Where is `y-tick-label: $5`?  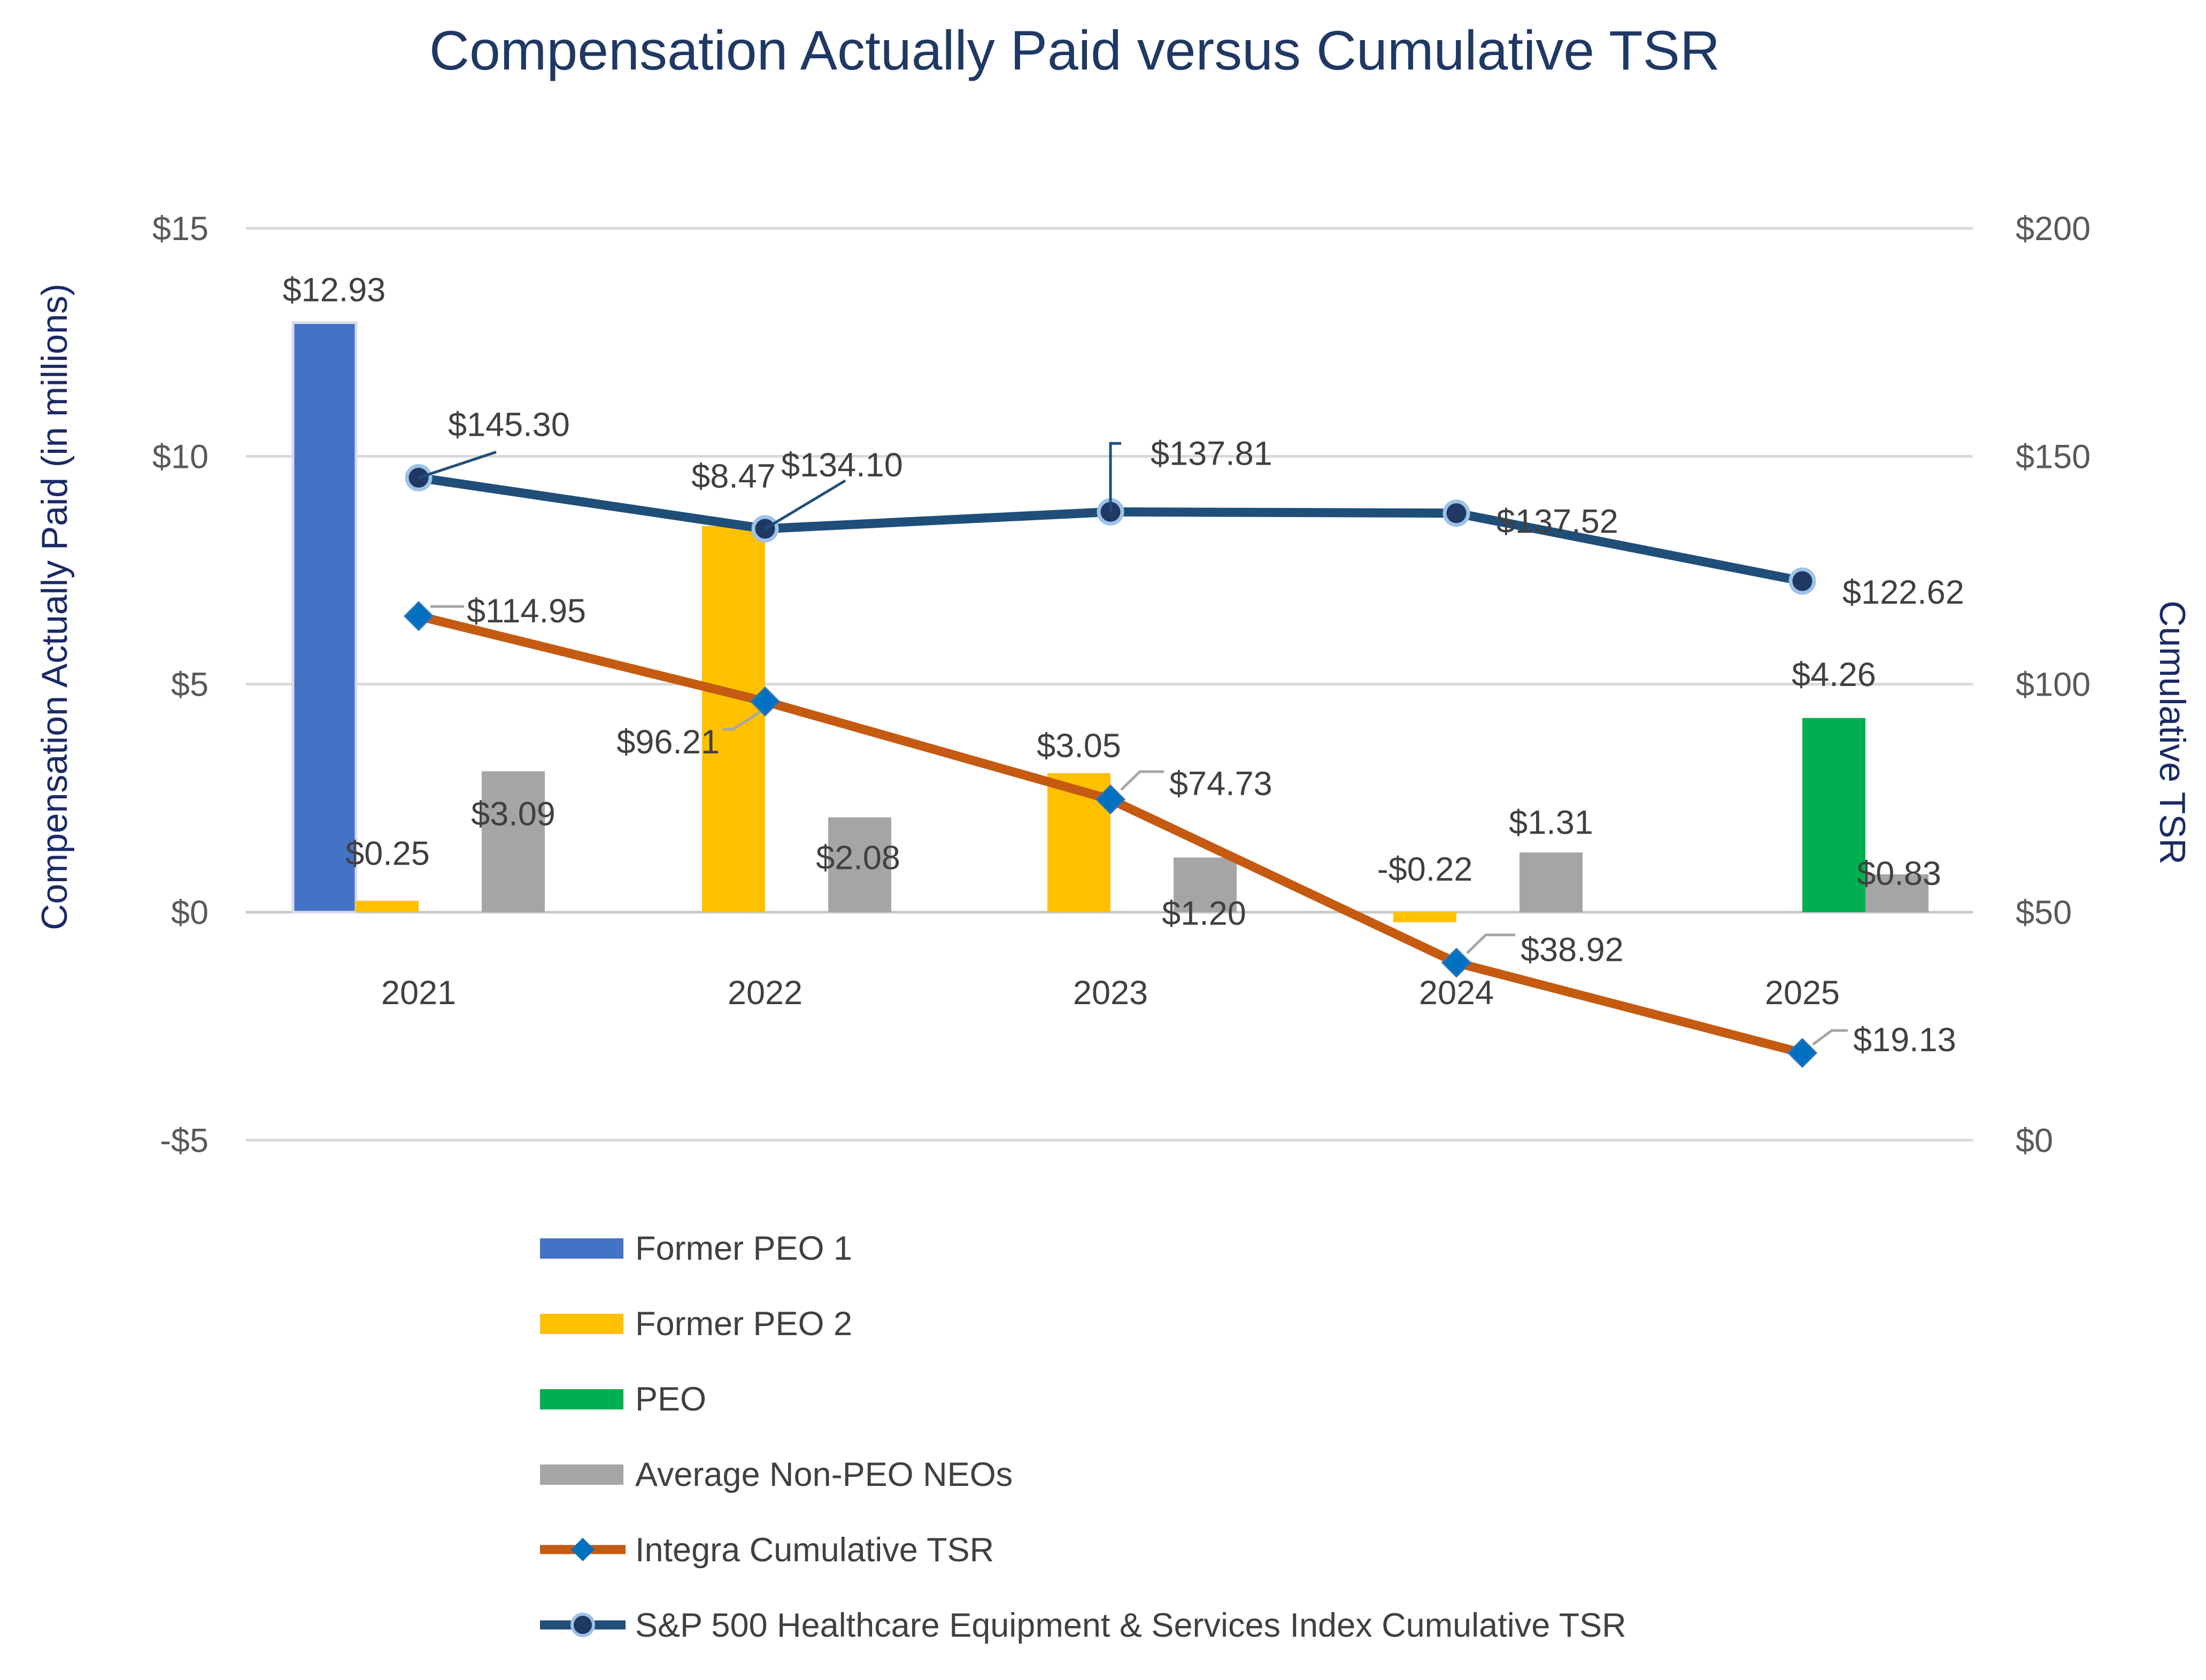
y-tick-label: $5 is located at coordinates (190, 685).